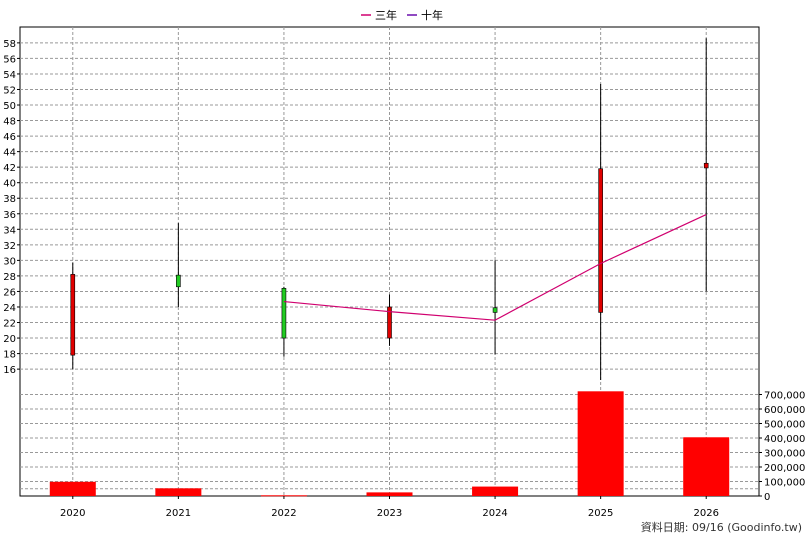 This screenshot has width=808, height=540. I want to click on volume-tick-label: 300,000, so click(784, 454).